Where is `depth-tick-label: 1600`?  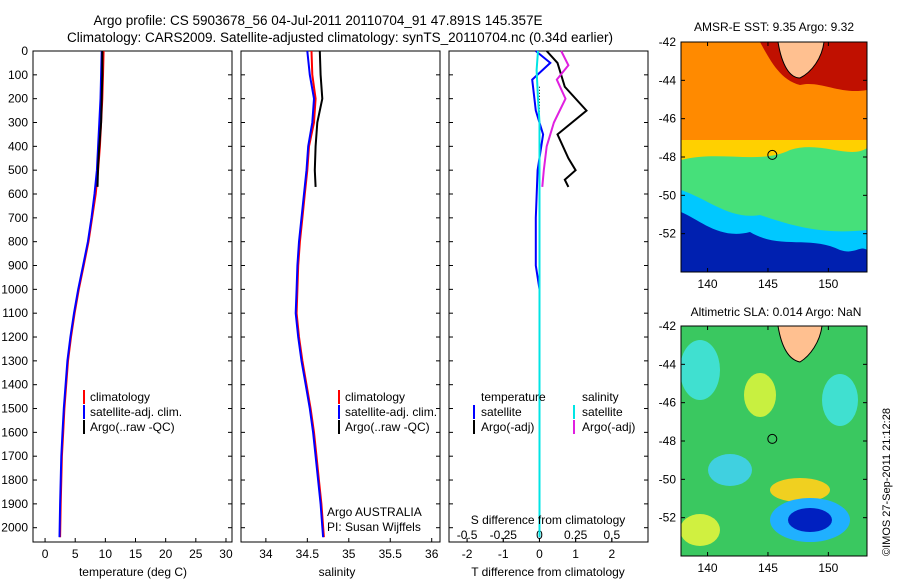 depth-tick-label: 1600 is located at coordinates (14, 432).